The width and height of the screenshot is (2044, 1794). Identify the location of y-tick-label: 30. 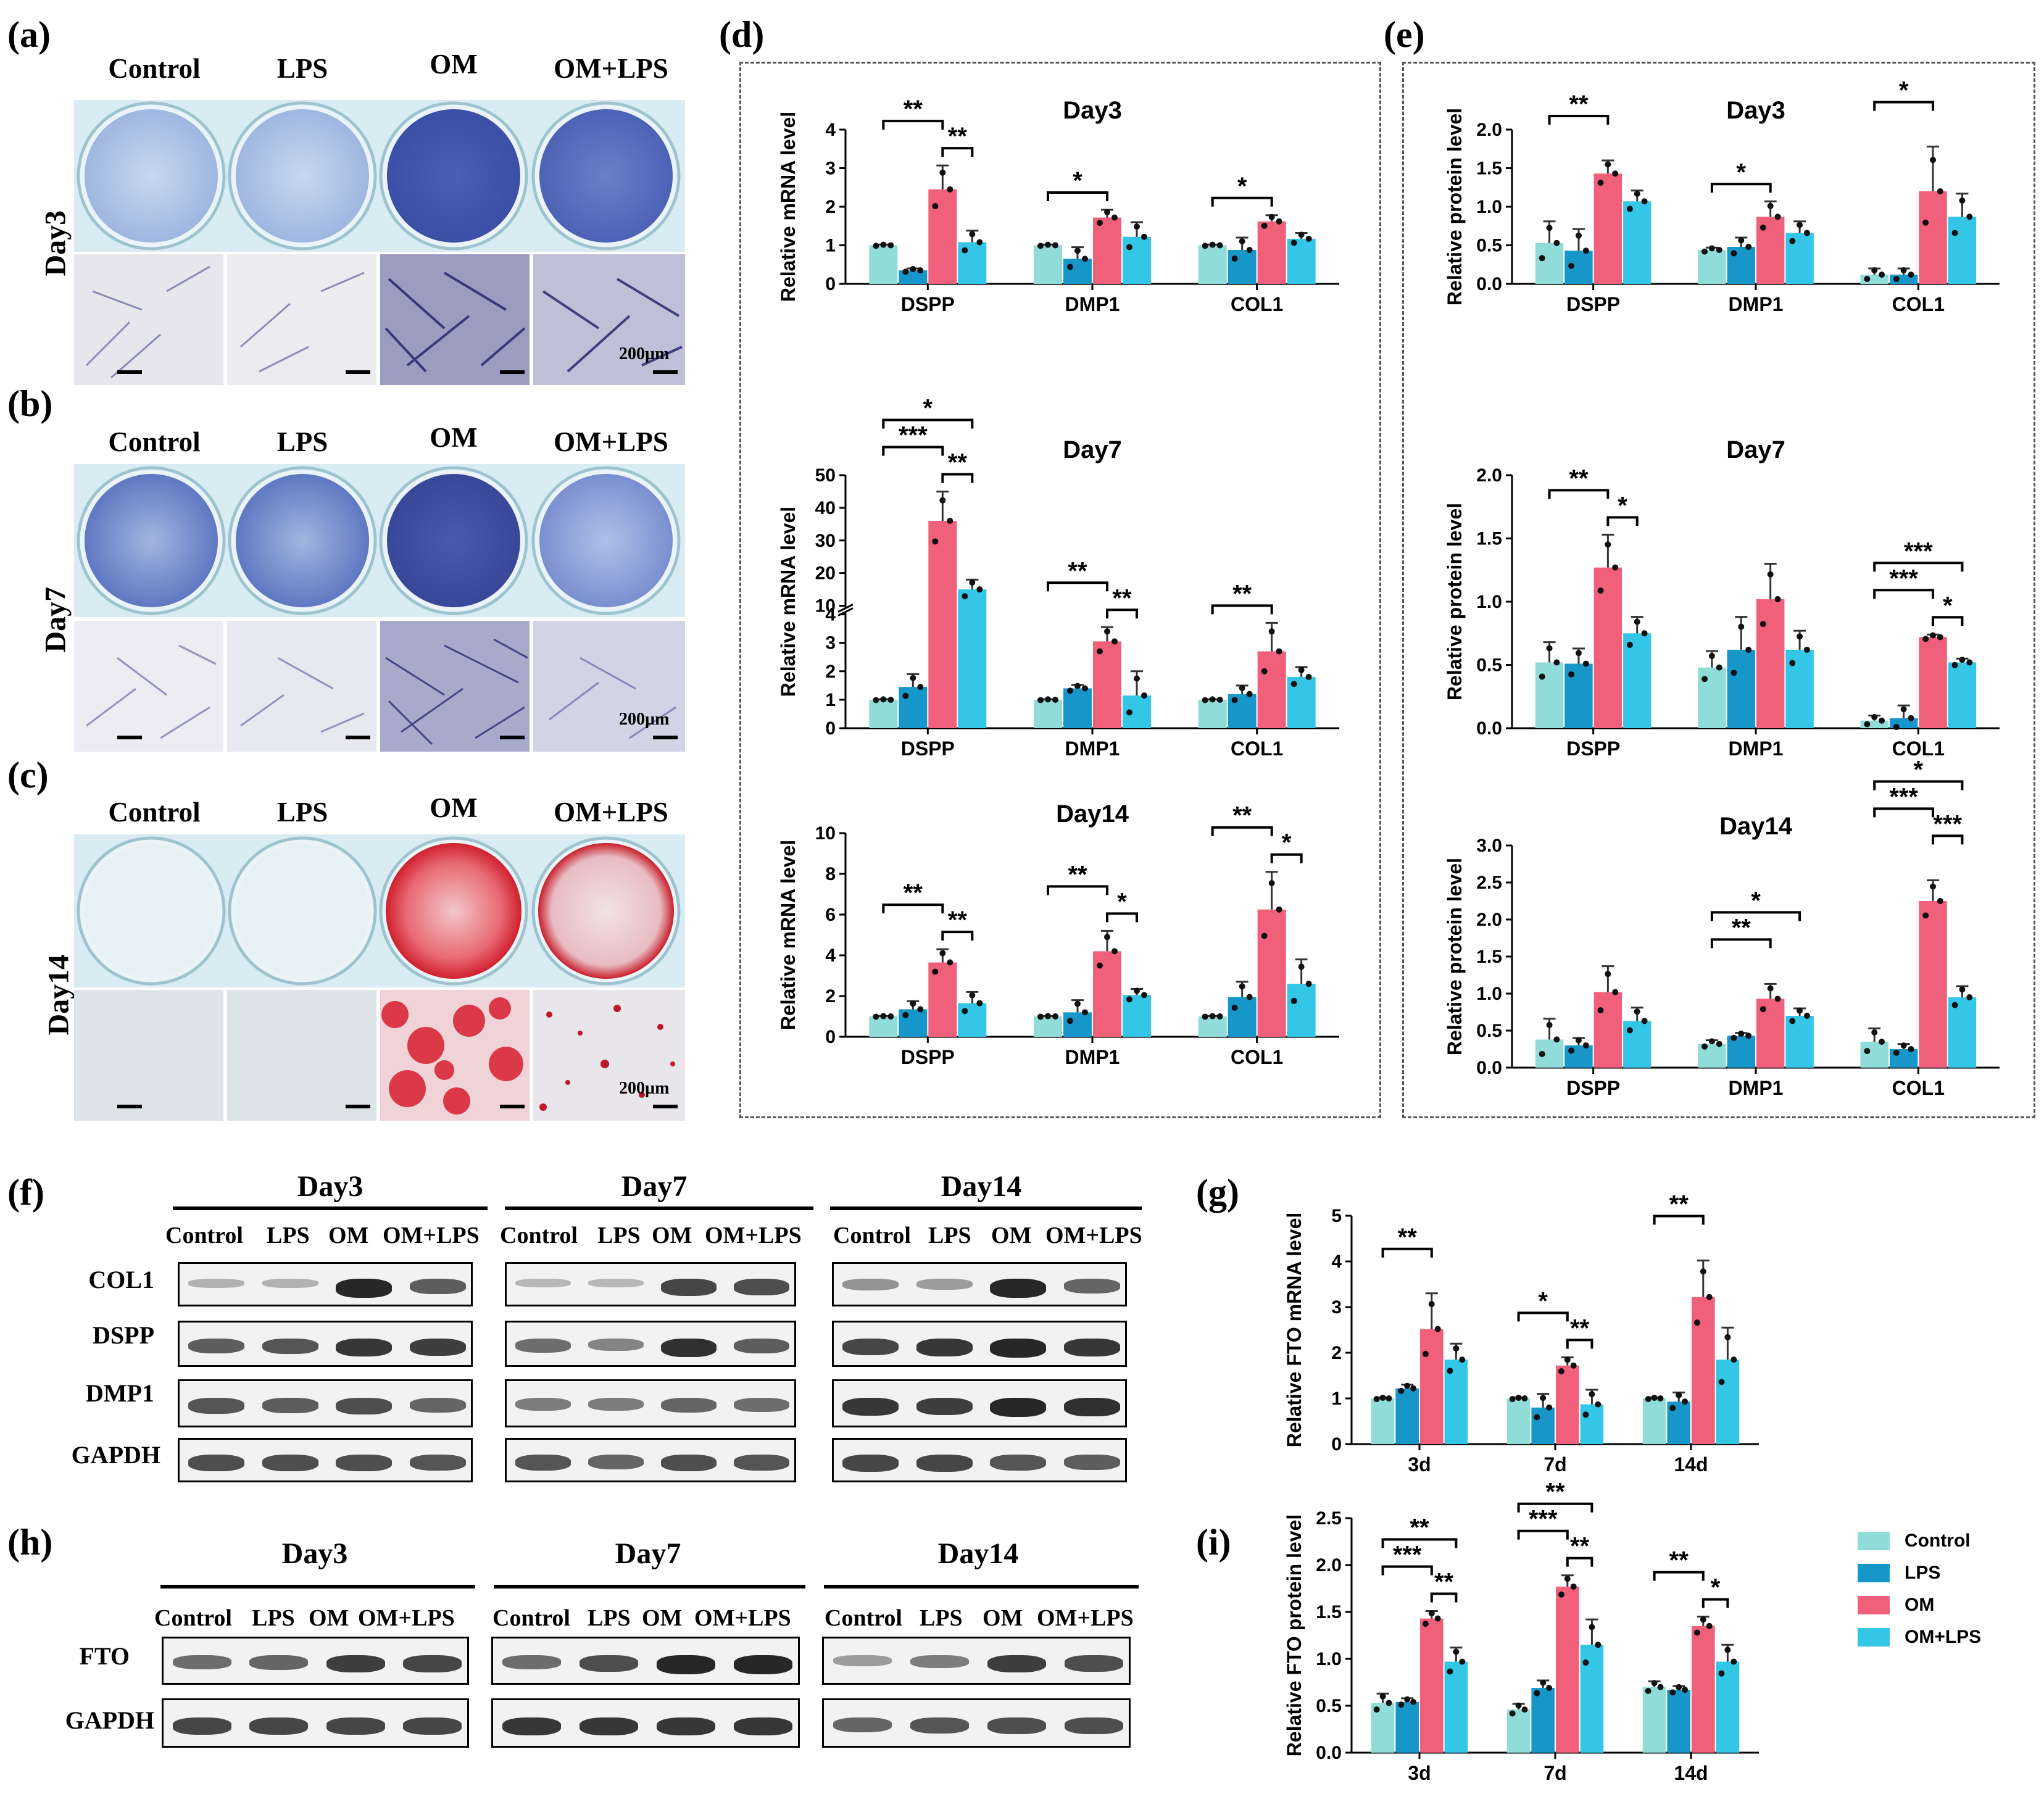
(825, 541).